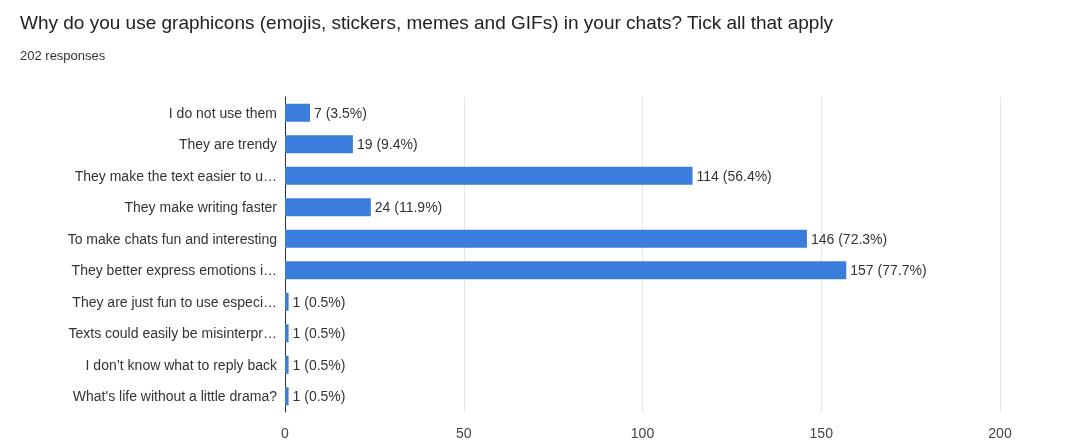 This screenshot has width=1065, height=444. I want to click on data-label: 146 (72.3%), so click(849, 238).